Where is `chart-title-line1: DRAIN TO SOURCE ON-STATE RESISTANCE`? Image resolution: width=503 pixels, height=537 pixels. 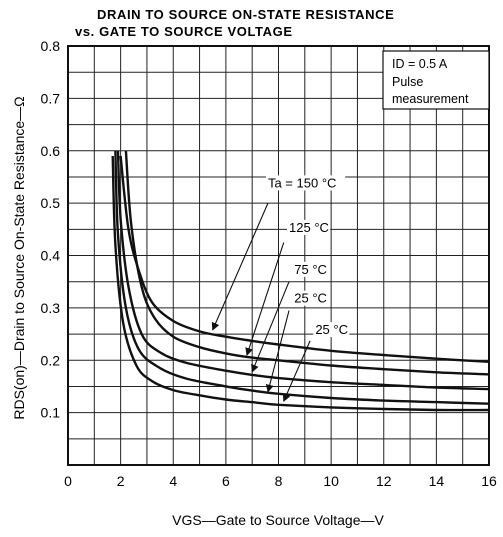 chart-title-line1: DRAIN TO SOURCE ON-STATE RESISTANCE is located at coordinates (245, 14).